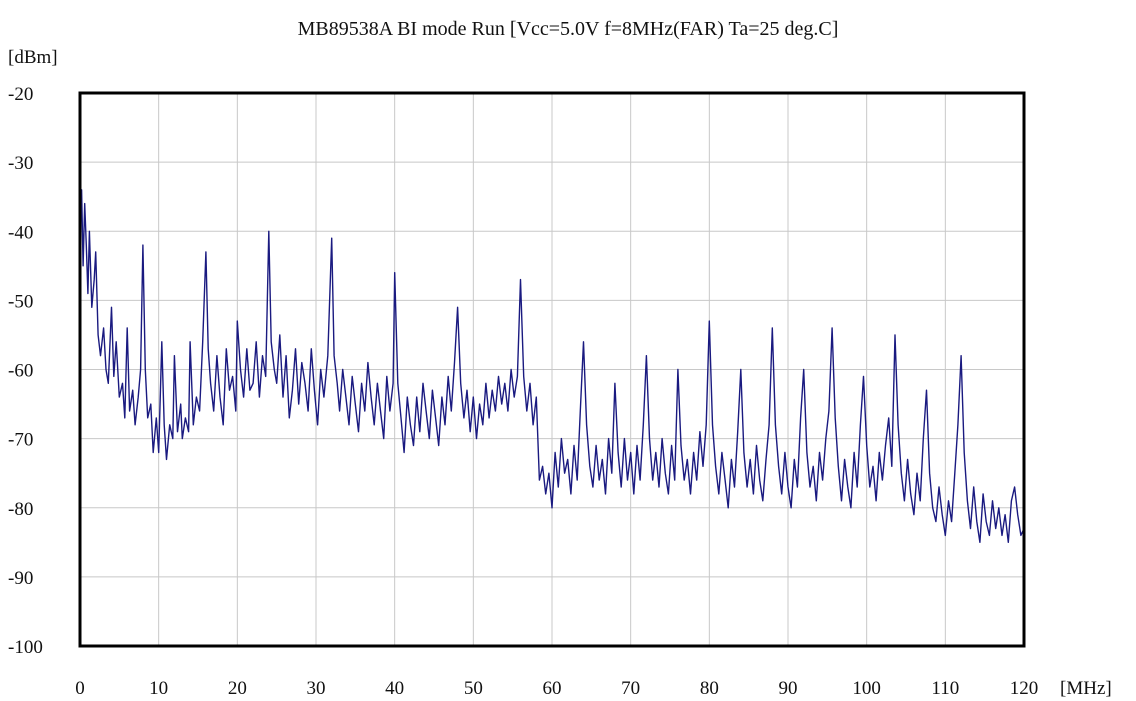  I want to click on x-tick-label: 50, so click(473, 688).